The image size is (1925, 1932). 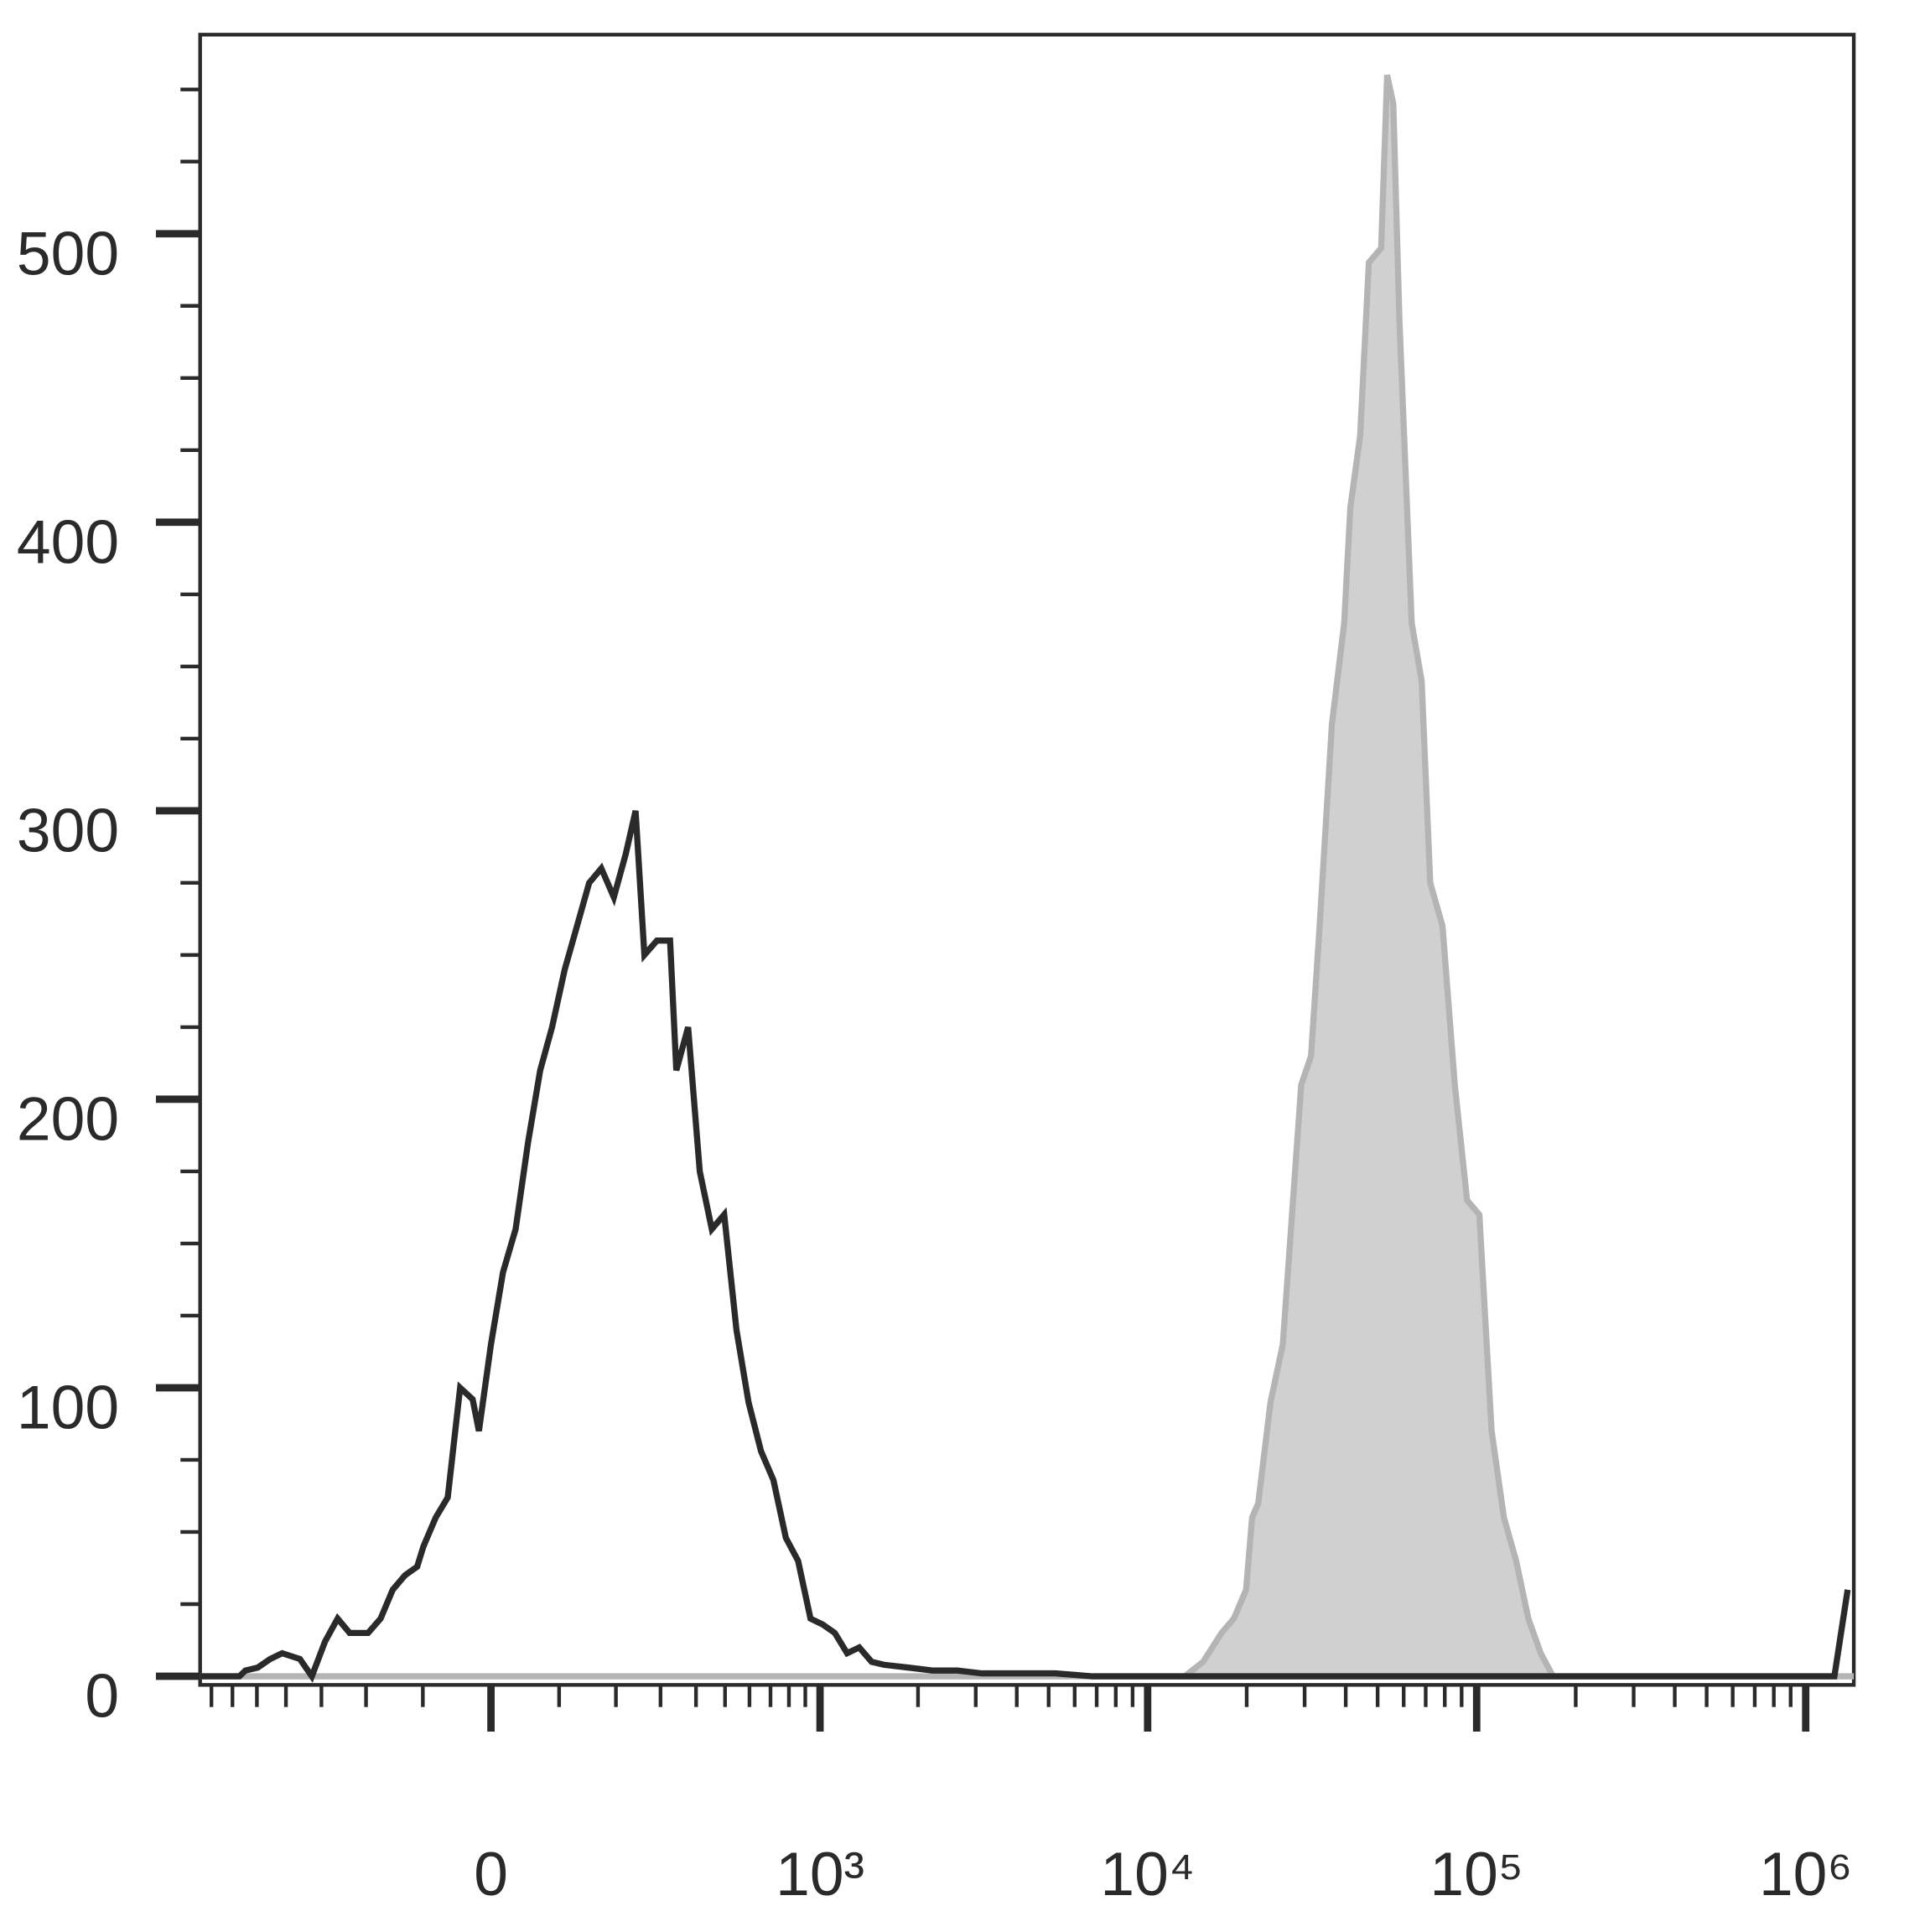 What do you see at coordinates (68, 1119) in the screenshot?
I see `y-tick-label: 200` at bounding box center [68, 1119].